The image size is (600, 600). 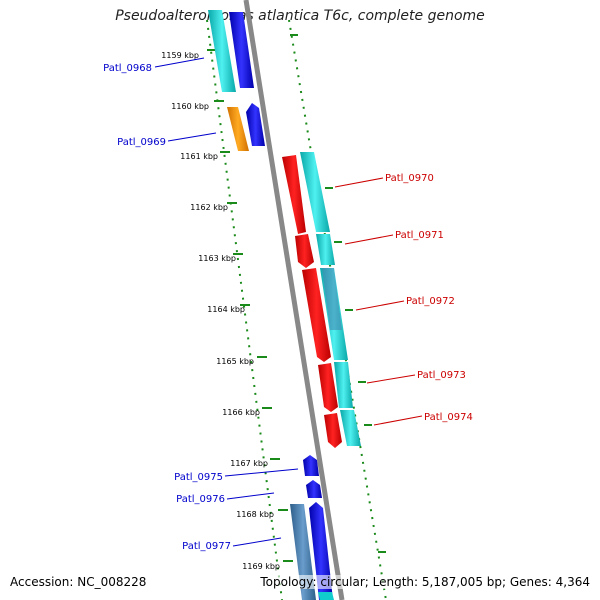 I want to click on gene-label-0971: Patl_0971, so click(x=419, y=235).